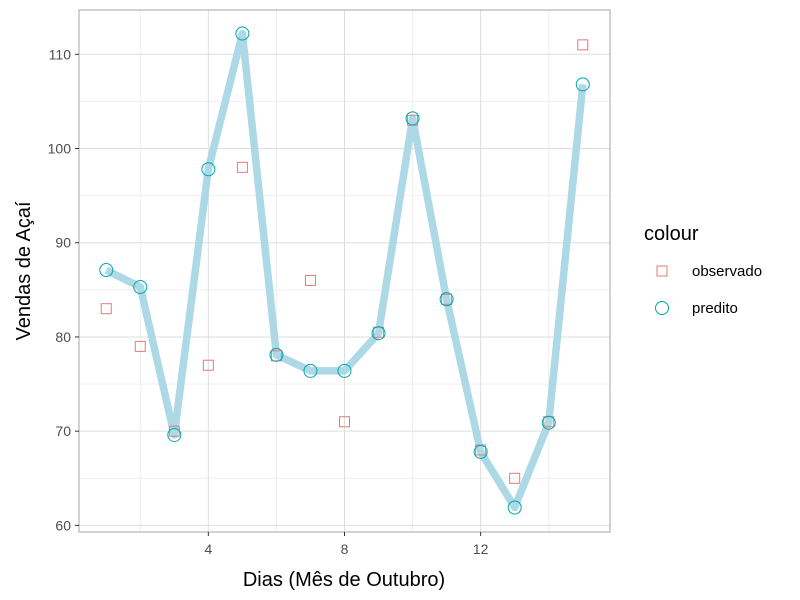 Image resolution: width=800 pixels, height=600 pixels. Describe the element at coordinates (63, 431) in the screenshot. I see `y-tick-label: 70` at that location.